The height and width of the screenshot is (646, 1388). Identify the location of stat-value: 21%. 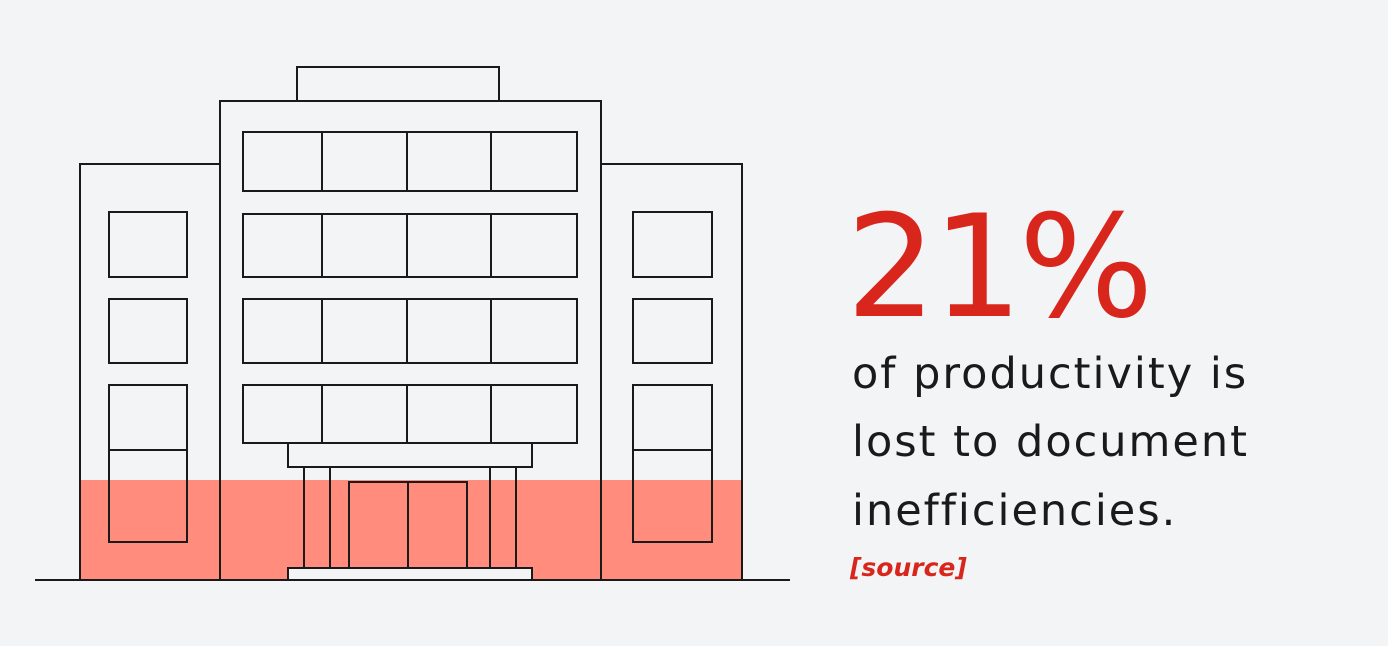
(998, 267).